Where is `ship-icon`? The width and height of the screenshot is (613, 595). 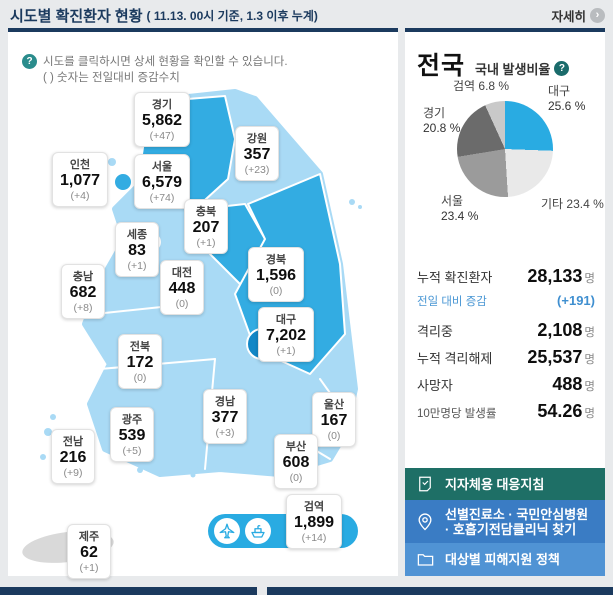
ship-icon is located at coordinates (258, 531).